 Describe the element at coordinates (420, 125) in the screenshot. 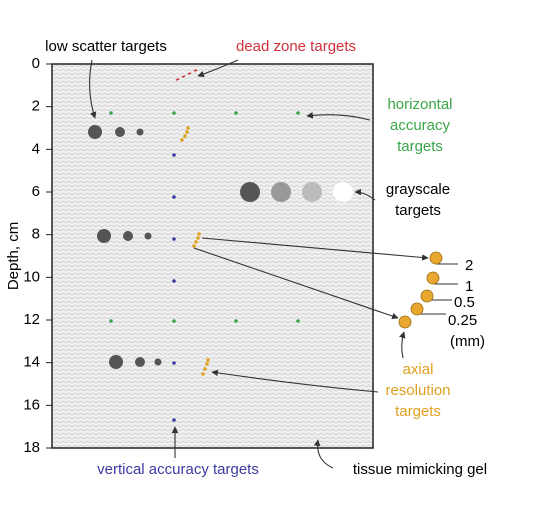

I see `horizontal-label: accuracy` at that location.